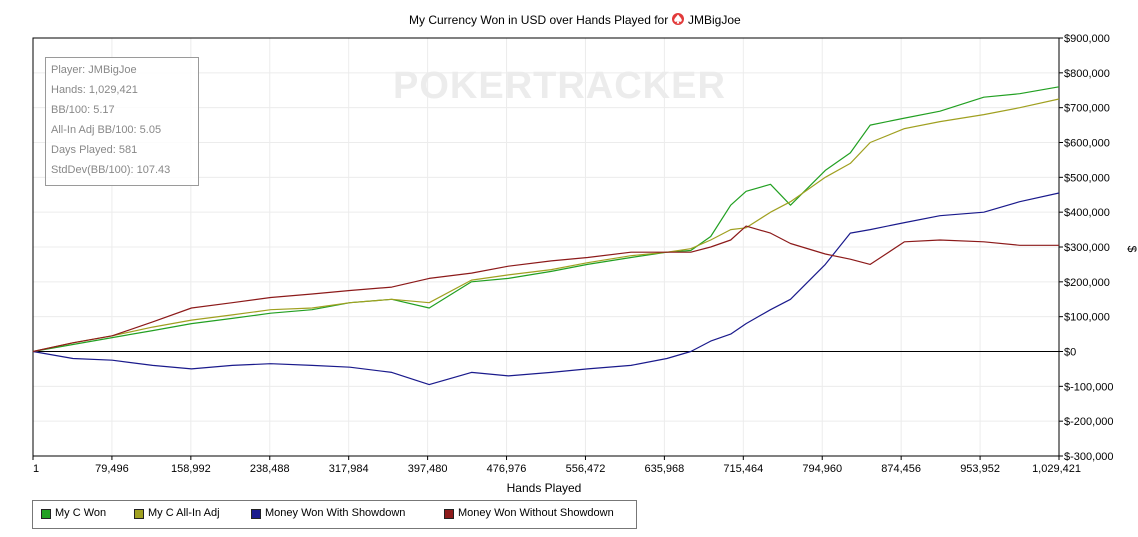 Image resolution: width=1138 pixels, height=537 pixels. I want to click on stats-hands: Hands: 1,029,421, so click(94, 90).